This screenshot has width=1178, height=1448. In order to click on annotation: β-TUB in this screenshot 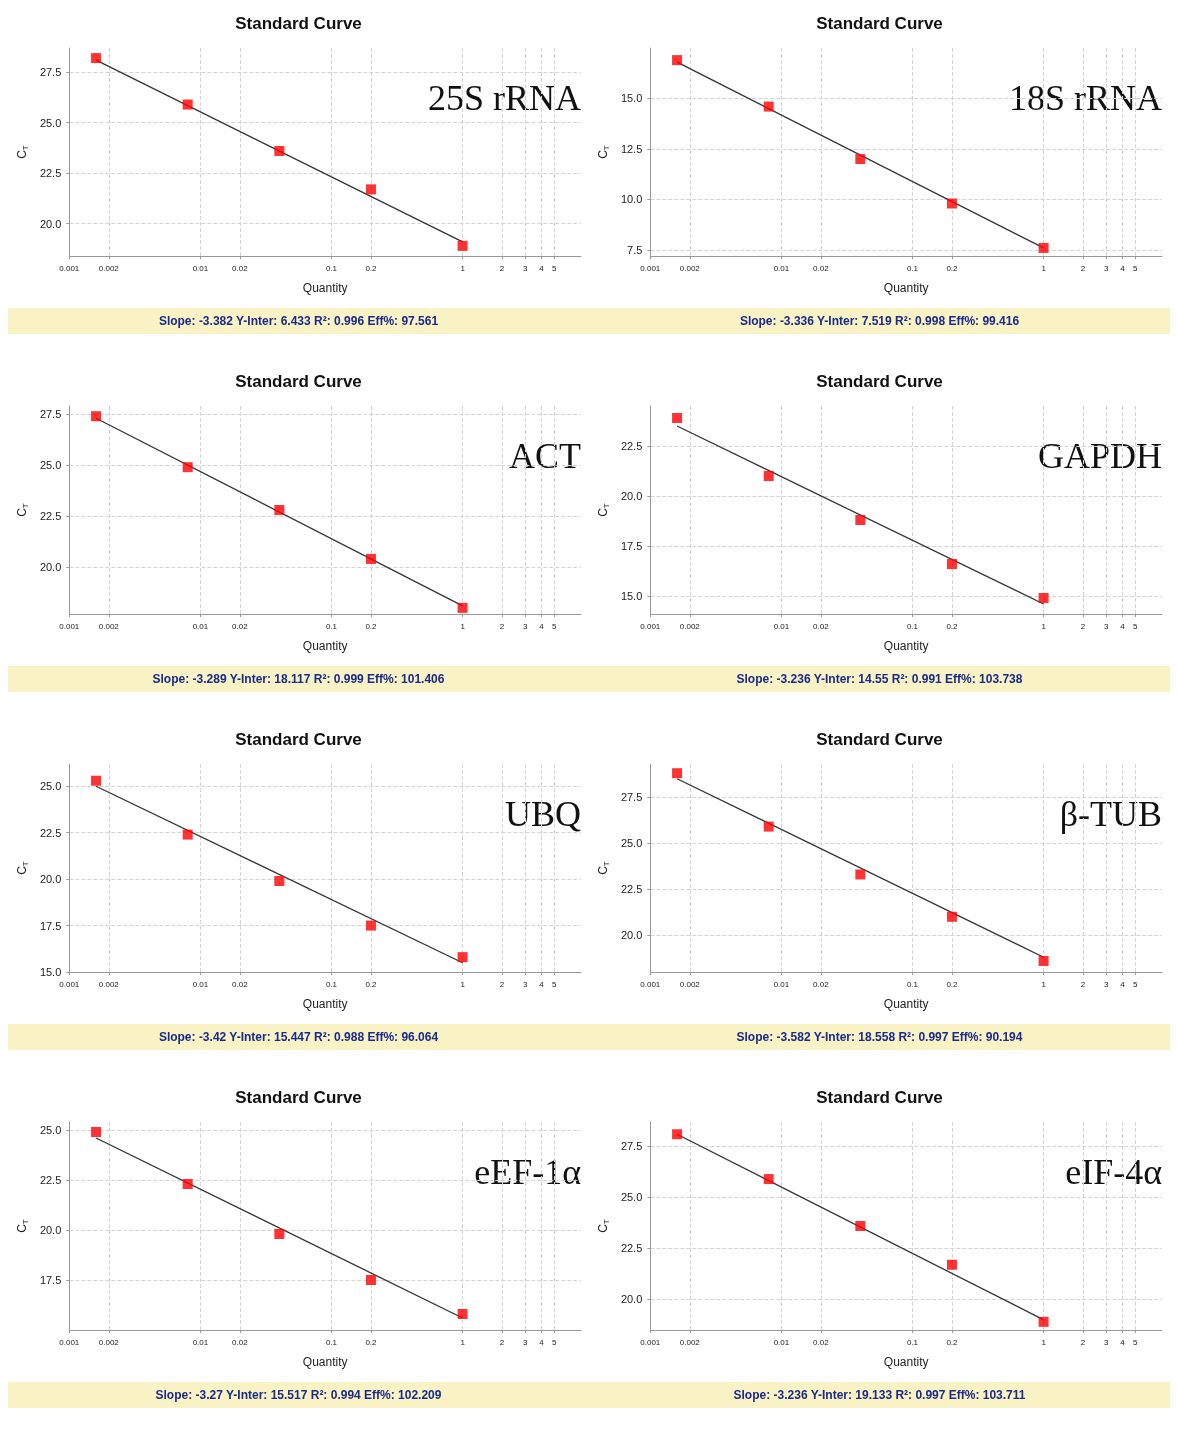, I will do `click(1111, 814)`.